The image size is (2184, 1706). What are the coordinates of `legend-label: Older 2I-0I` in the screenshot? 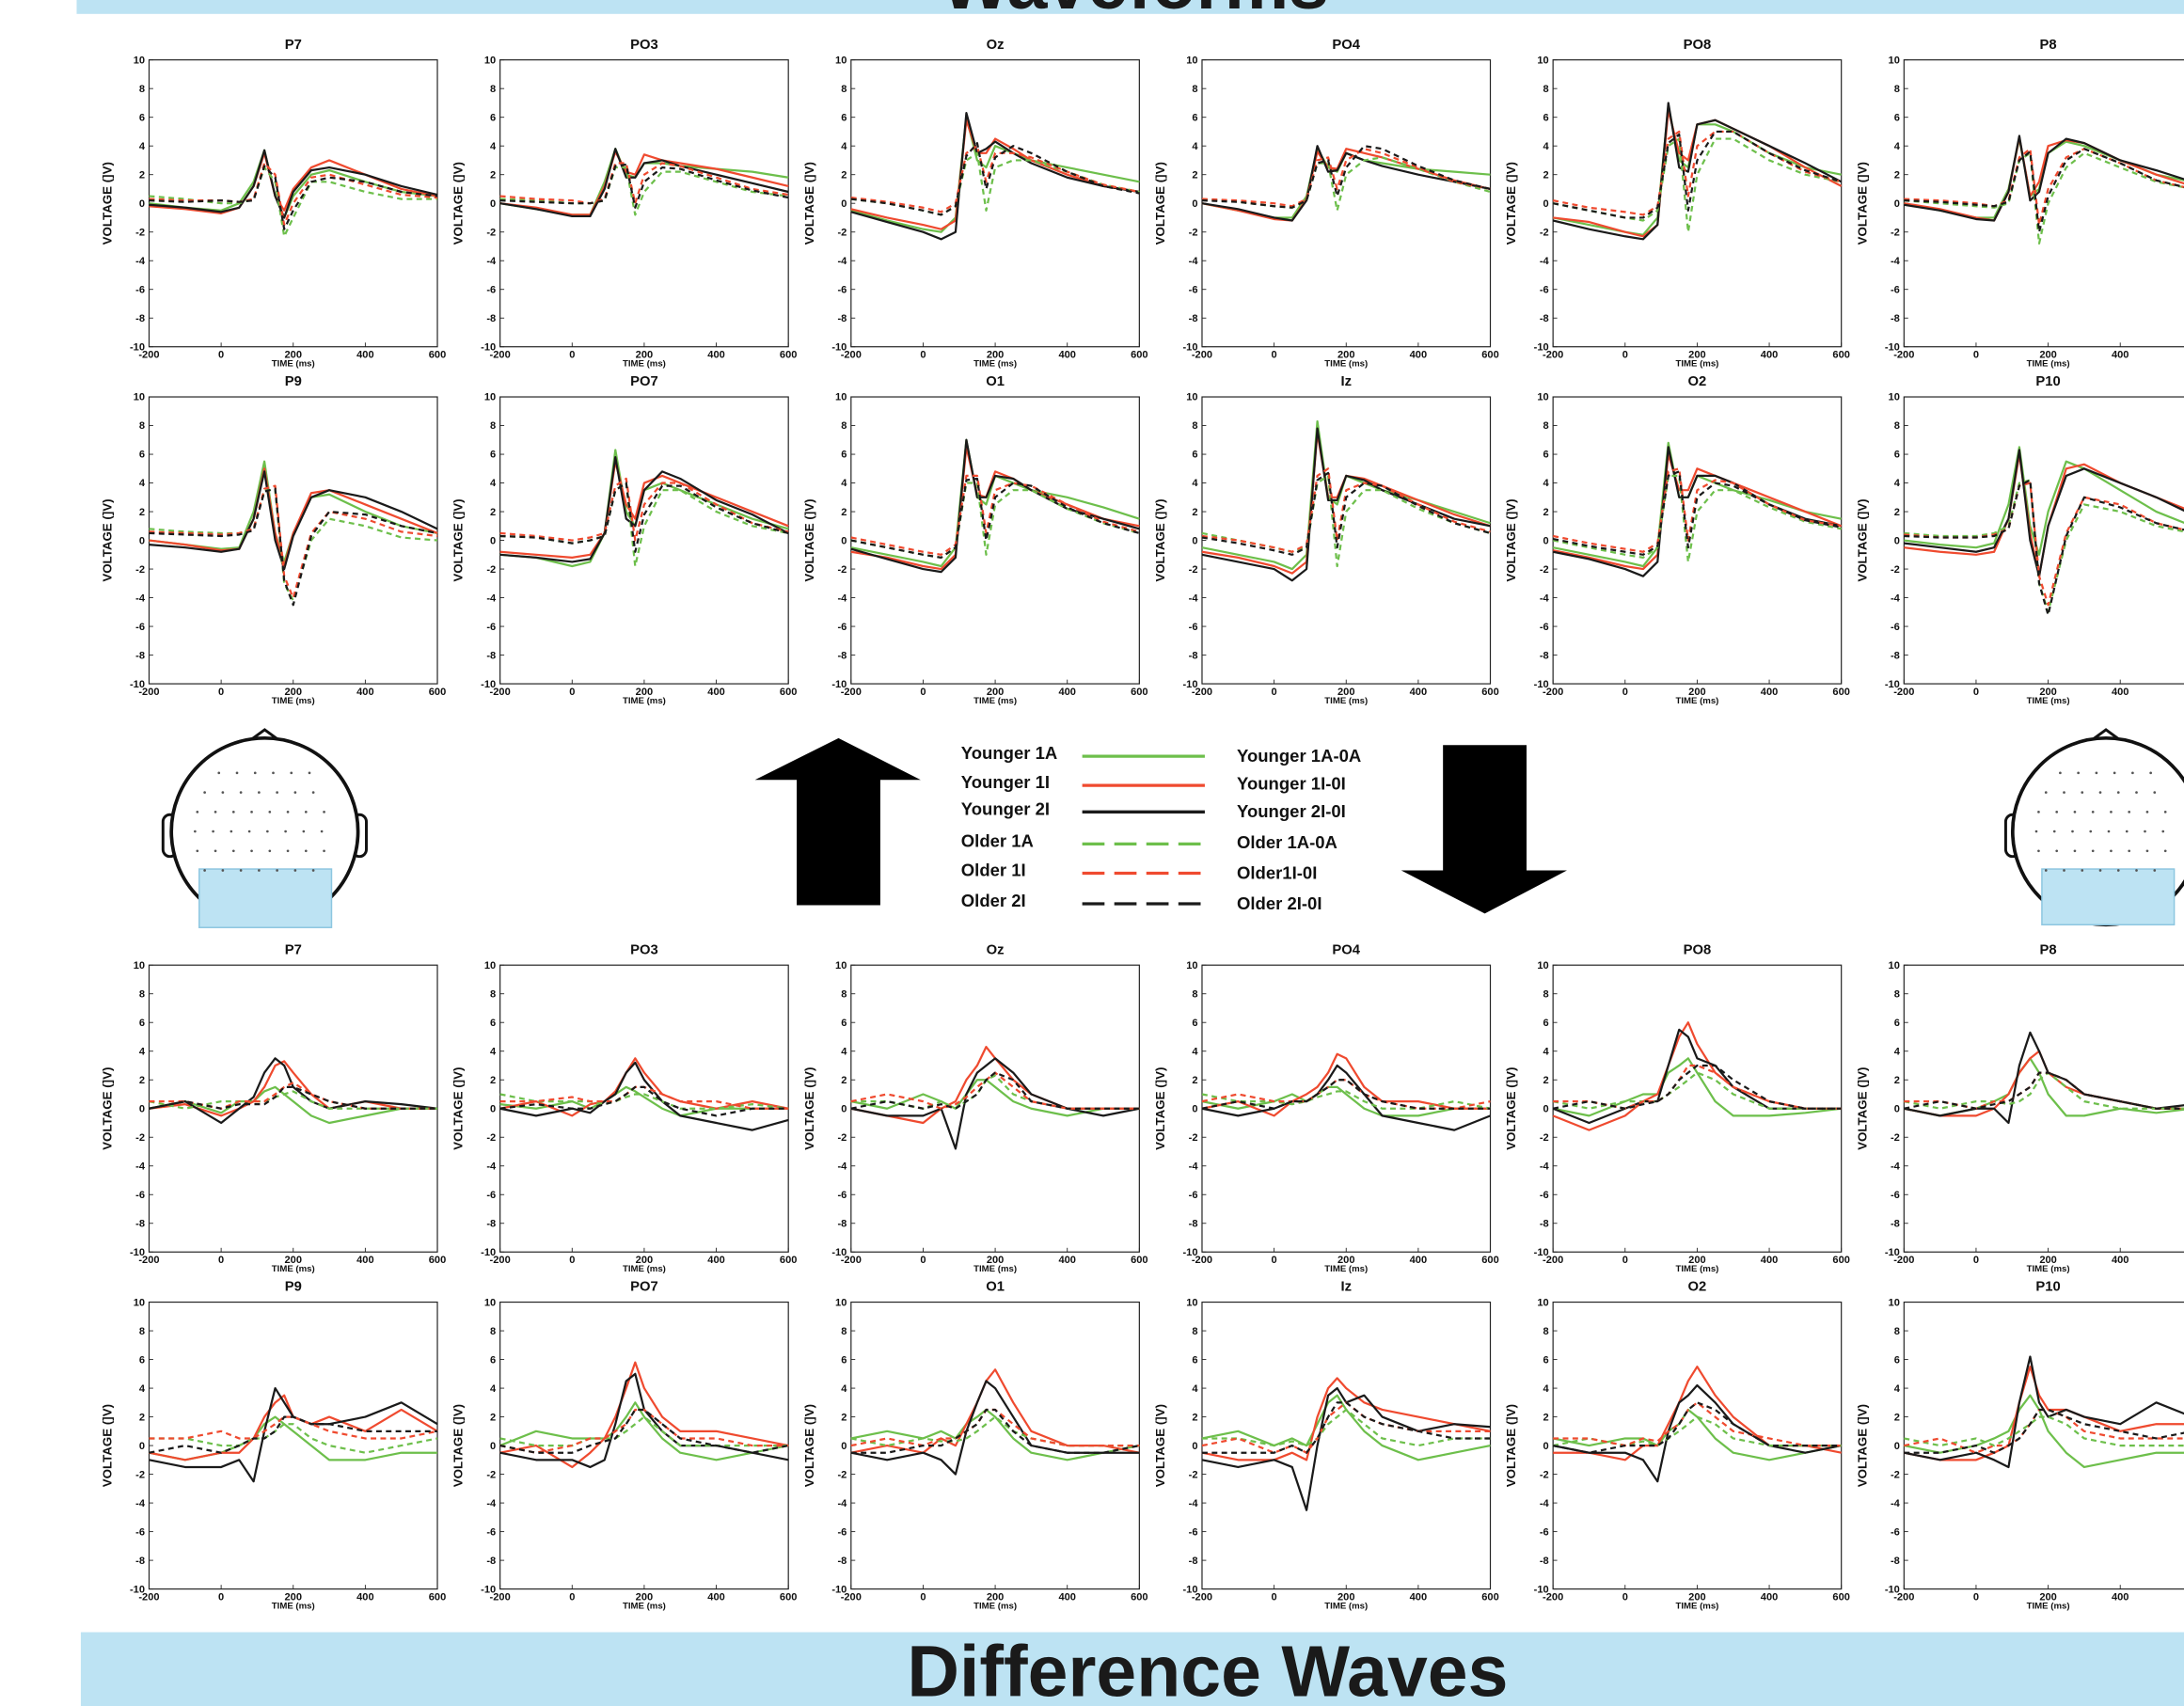 It's located at (1279, 903).